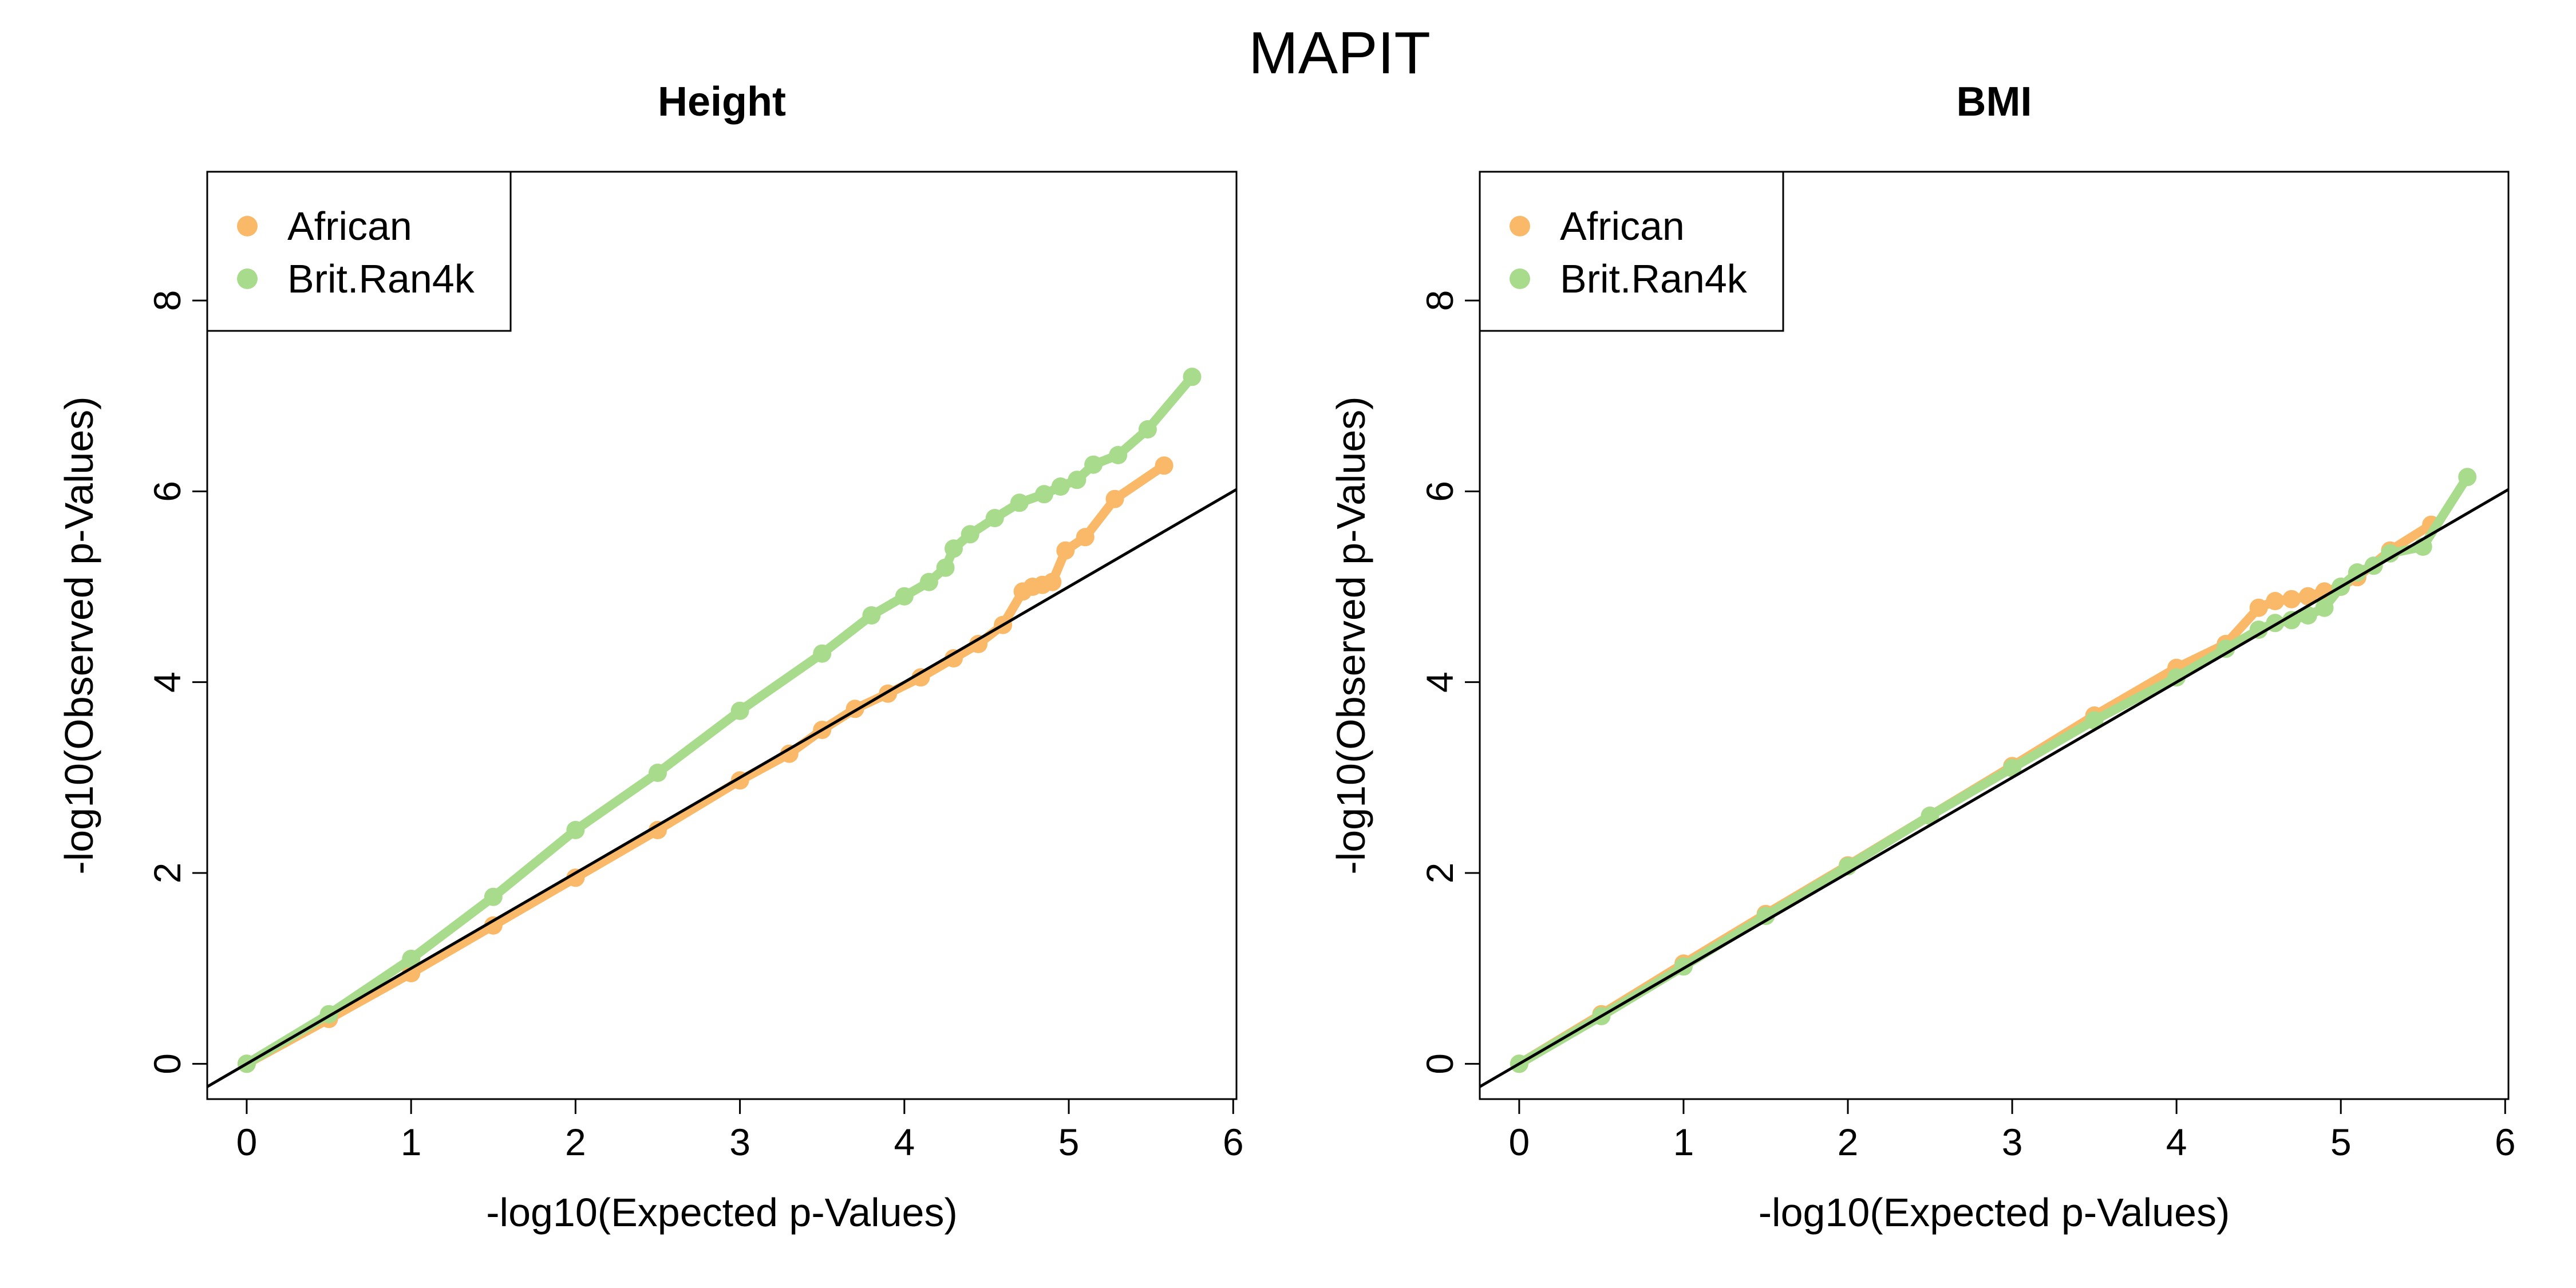 This screenshot has width=2576, height=1288. Describe the element at coordinates (722, 102) in the screenshot. I see `panel-title: Height` at that location.